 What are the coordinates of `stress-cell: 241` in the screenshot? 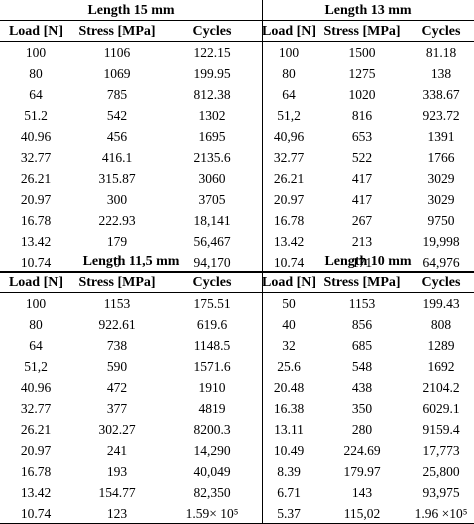 It's located at (117, 450).